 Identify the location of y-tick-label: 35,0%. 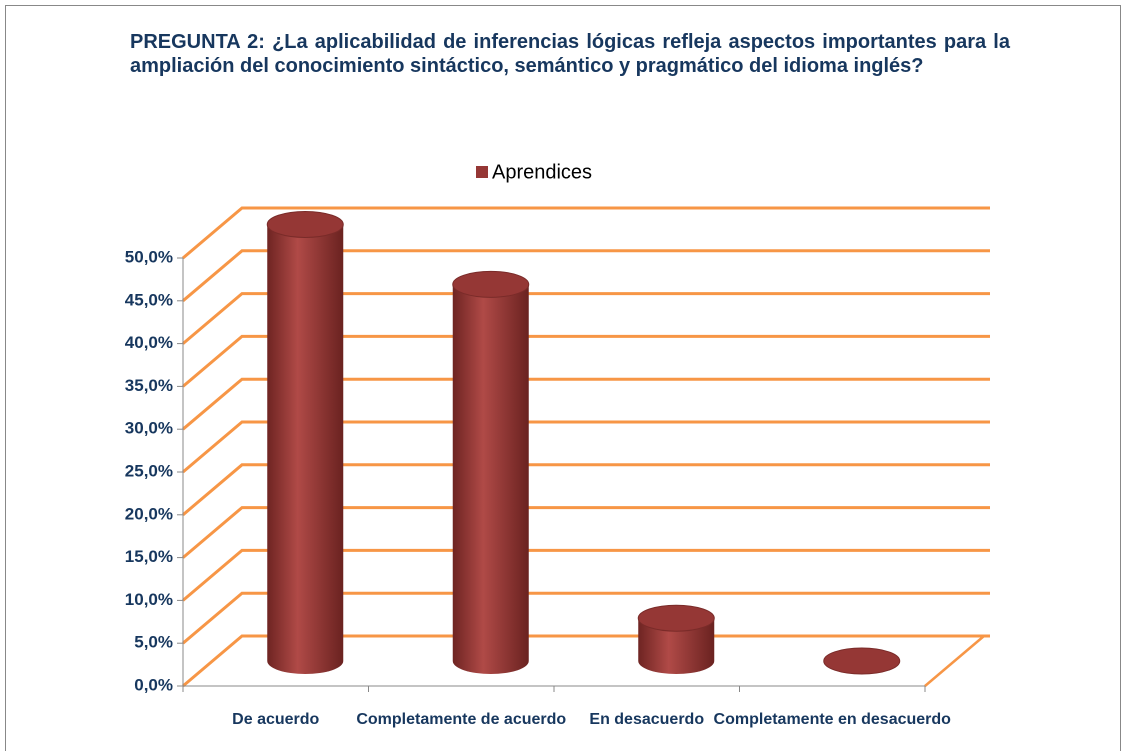
(149, 385).